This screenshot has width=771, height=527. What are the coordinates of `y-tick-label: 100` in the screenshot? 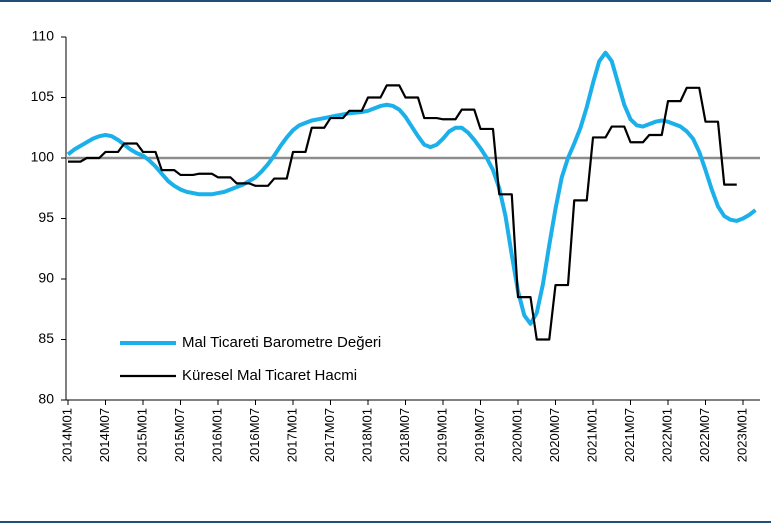 It's located at (43, 157).